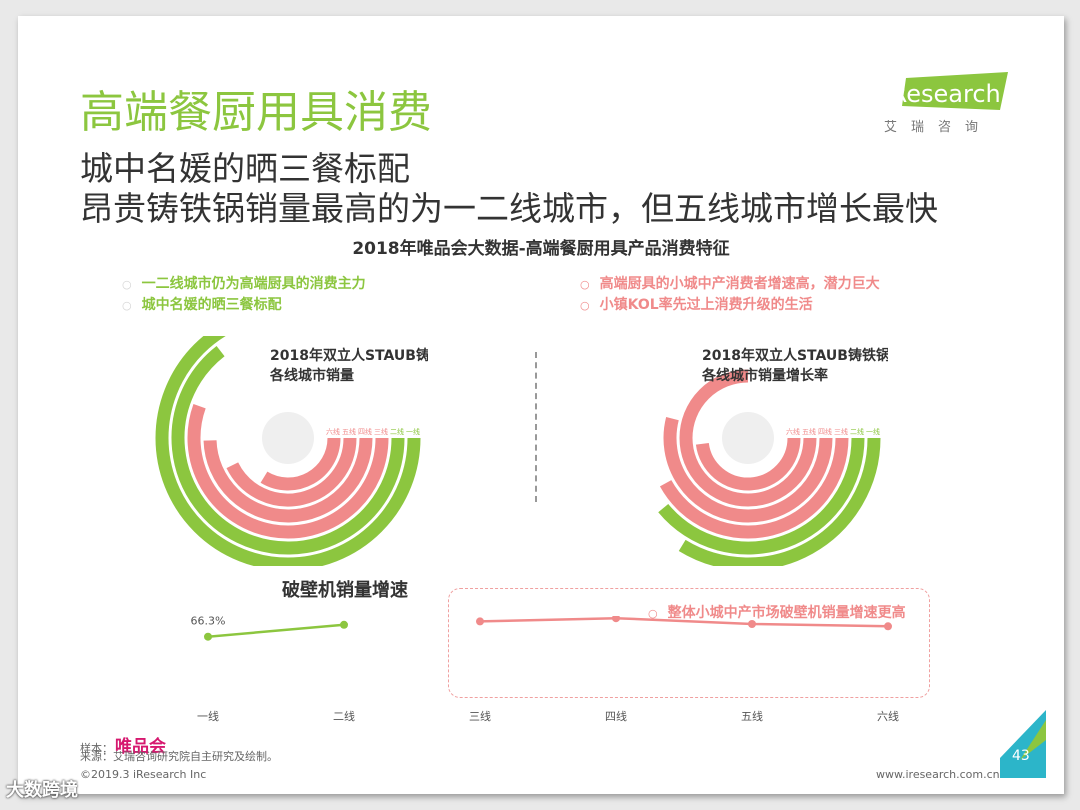 This screenshot has height=810, width=1080. I want to click on line-x-tick: 五线, so click(752, 716).